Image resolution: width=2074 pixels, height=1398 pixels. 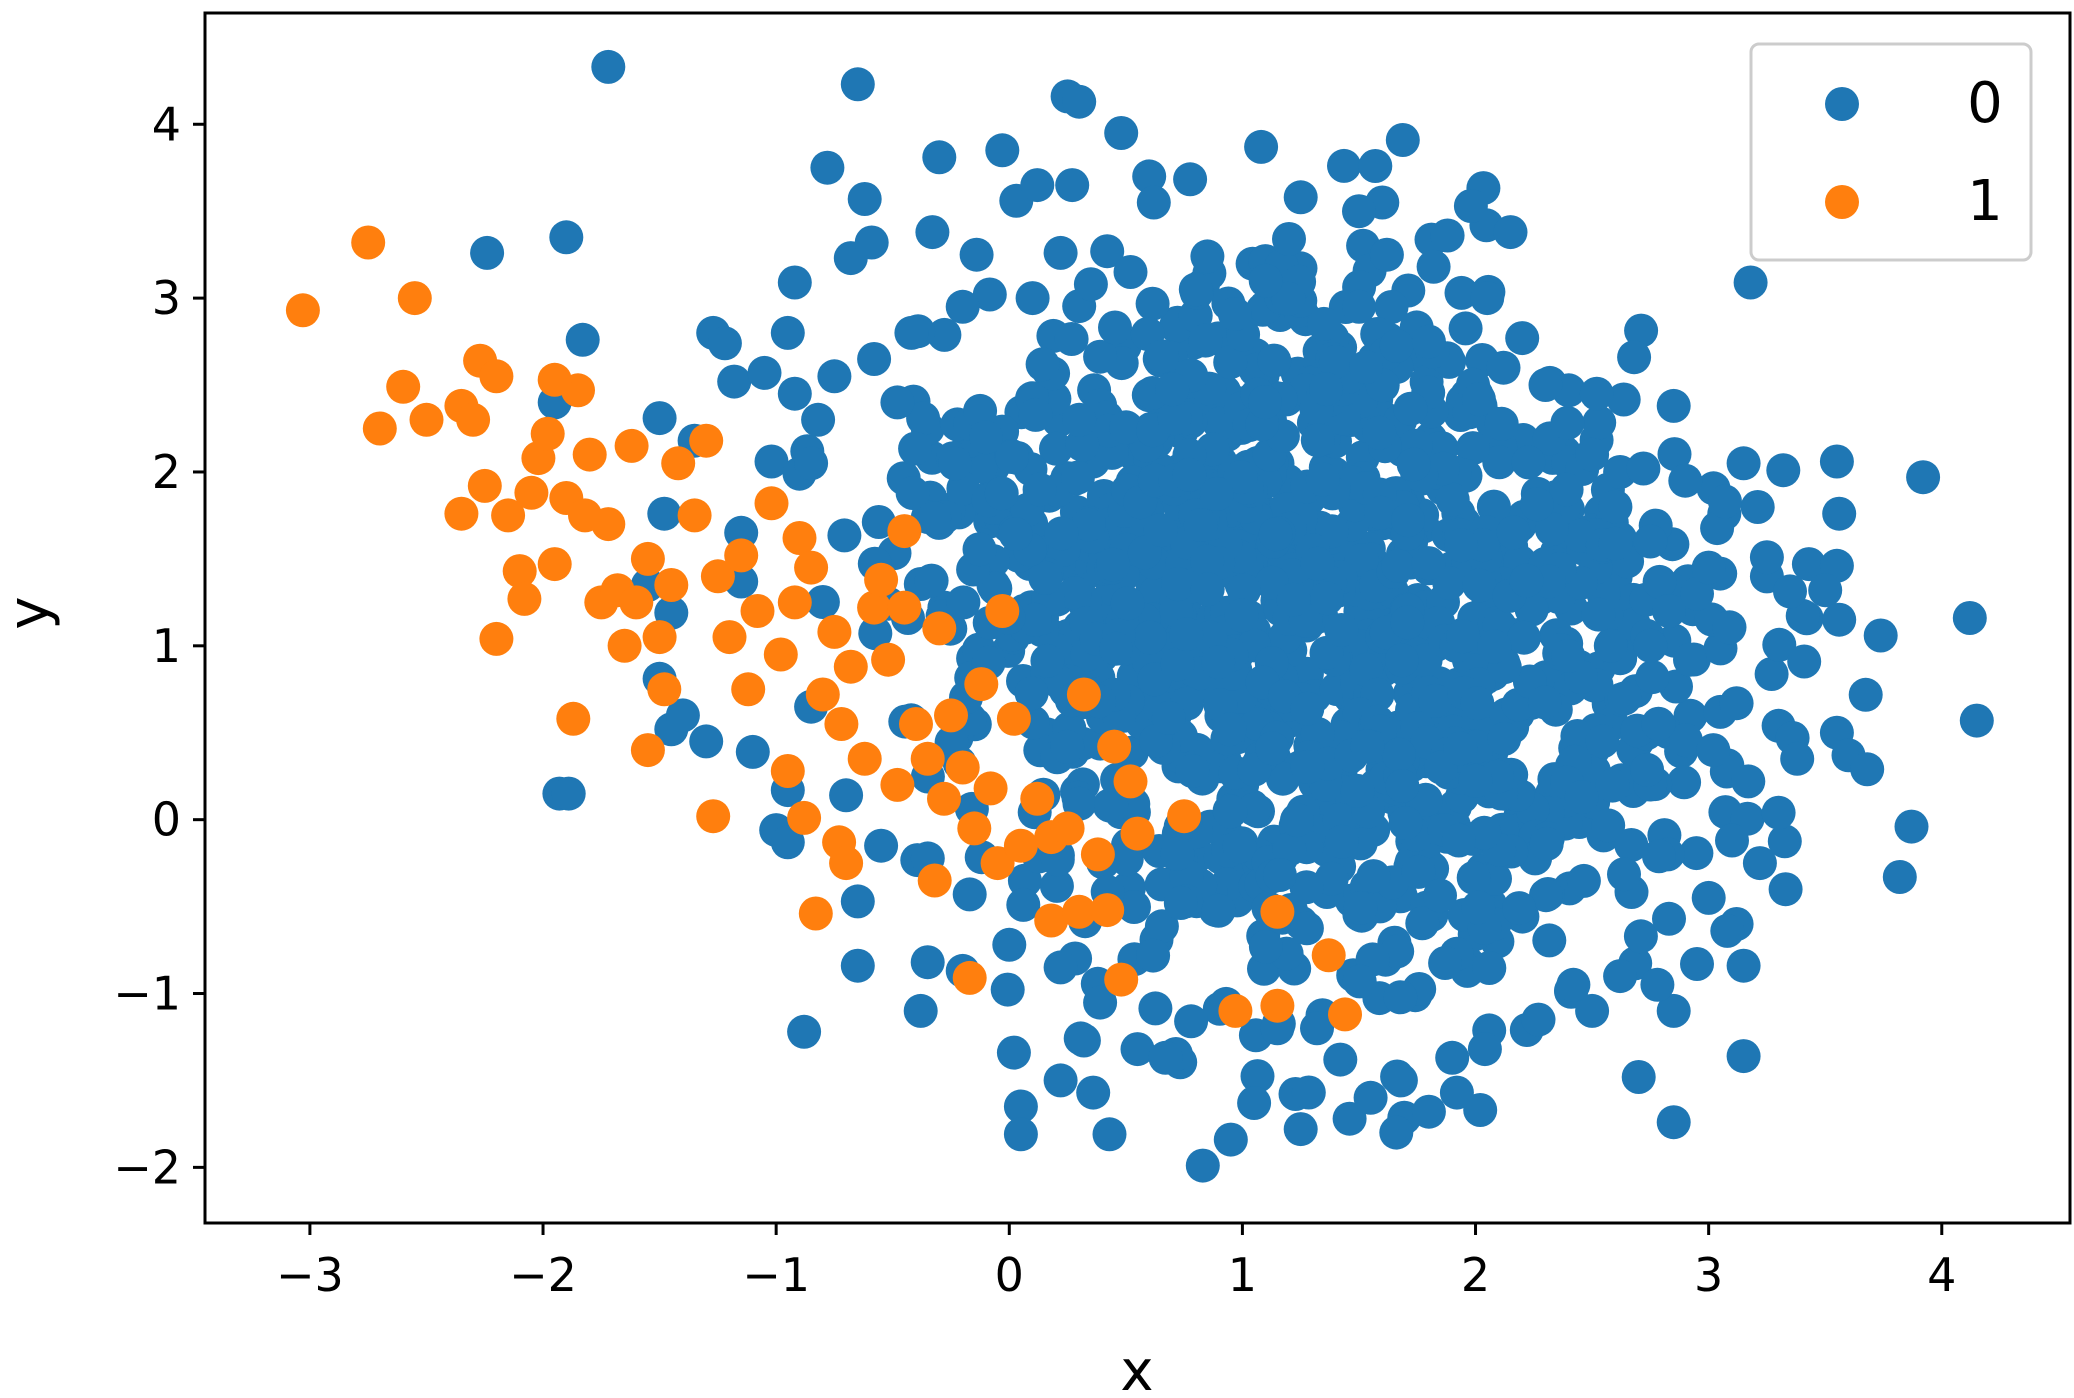 I want to click on x-tick-label: 3, so click(x=1708, y=1275).